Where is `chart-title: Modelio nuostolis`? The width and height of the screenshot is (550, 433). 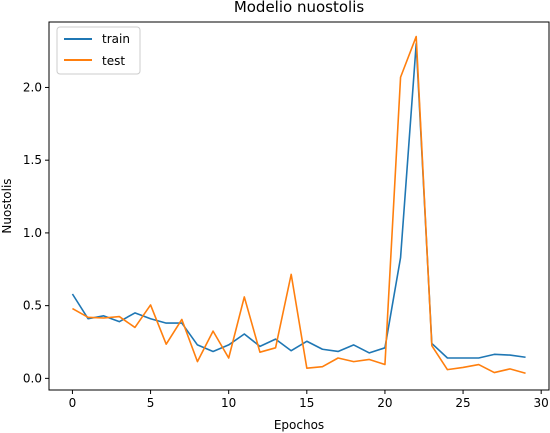 chart-title: Modelio nuostolis is located at coordinates (299, 8).